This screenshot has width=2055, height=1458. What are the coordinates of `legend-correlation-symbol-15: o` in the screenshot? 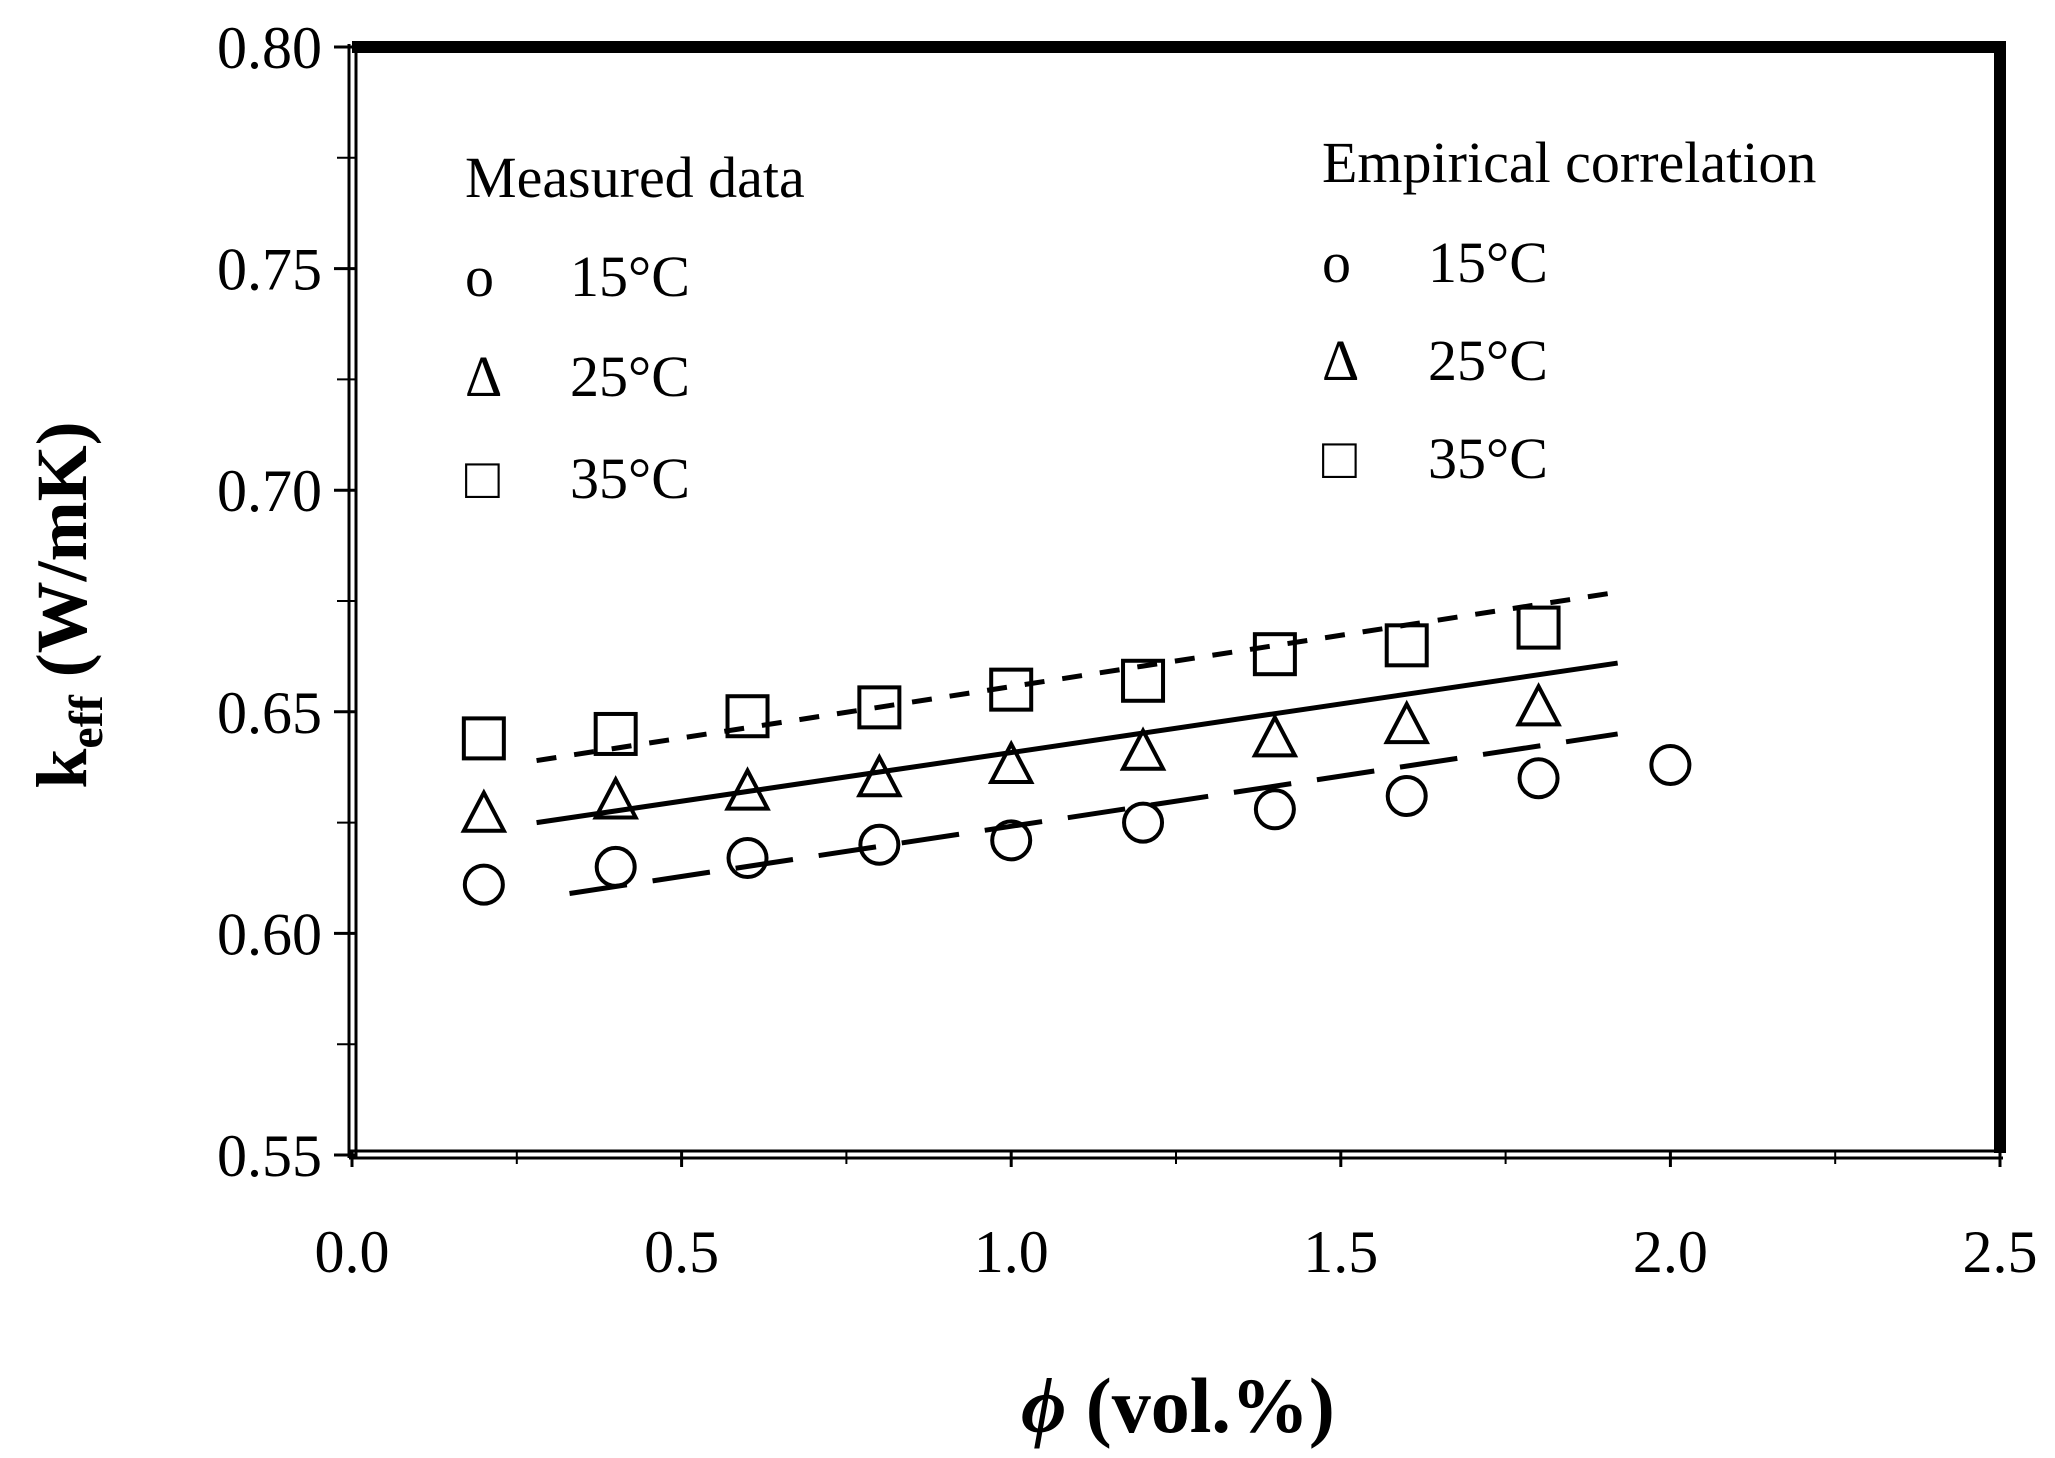 It's located at (1336, 262).